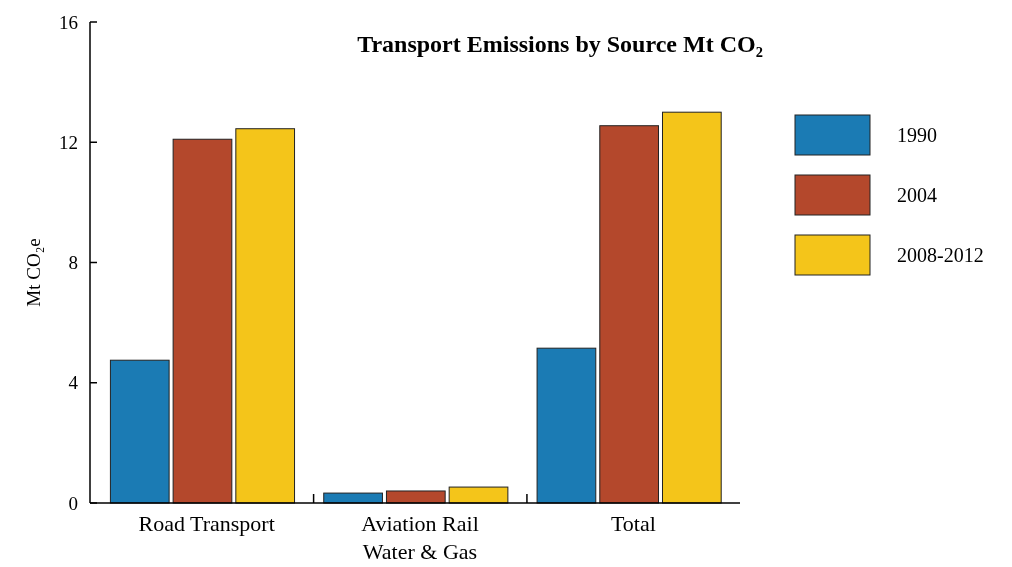  Describe the element at coordinates (73, 503) in the screenshot. I see `y-tick-label: 0` at that location.